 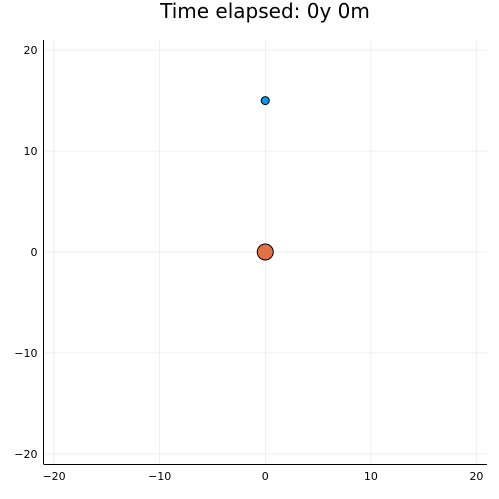 What do you see at coordinates (371, 476) in the screenshot?
I see `x-tick-label: 10` at bounding box center [371, 476].